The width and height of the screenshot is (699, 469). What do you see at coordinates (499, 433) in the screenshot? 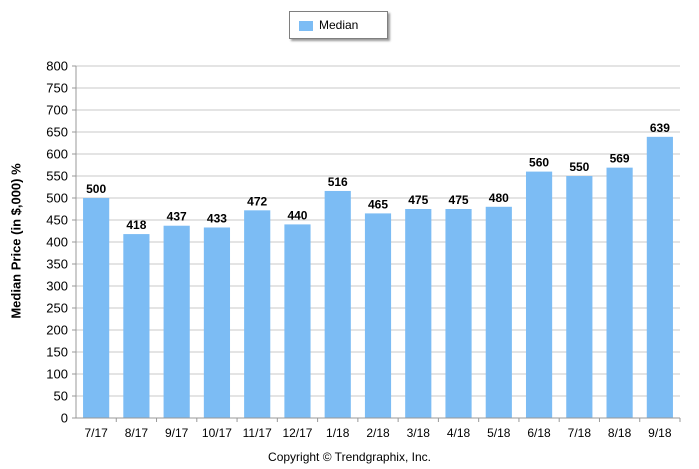
I see `x-tick-label: 5/18` at bounding box center [499, 433].